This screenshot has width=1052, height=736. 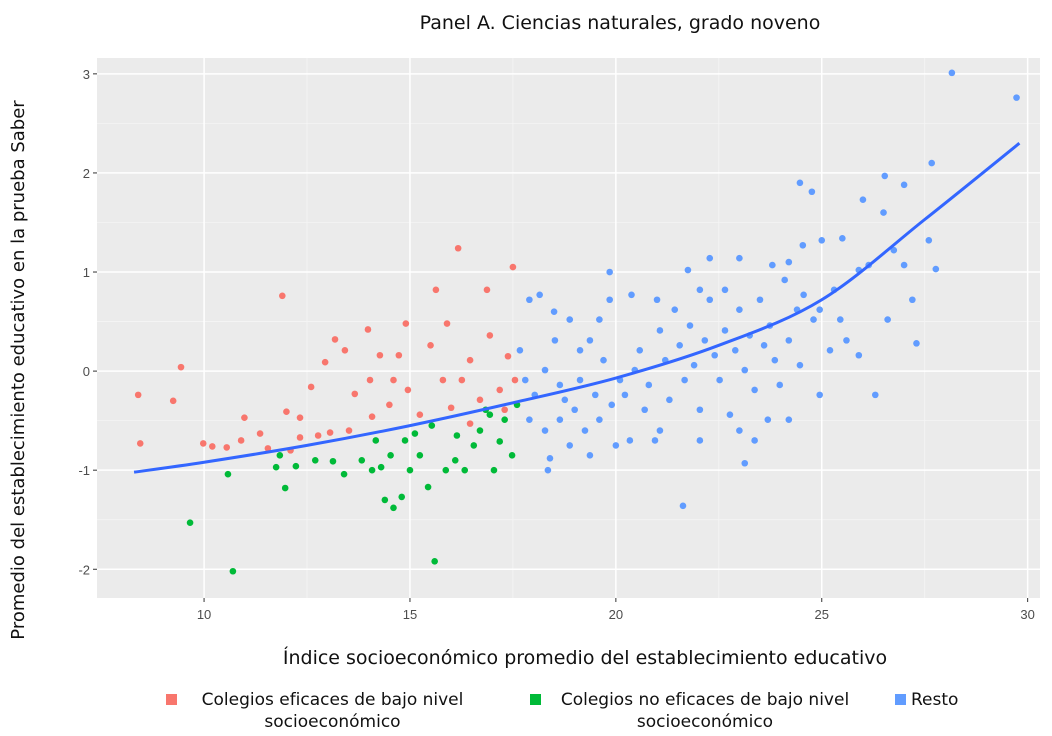 What do you see at coordinates (86, 371) in the screenshot?
I see `y-tick-label: 0` at bounding box center [86, 371].